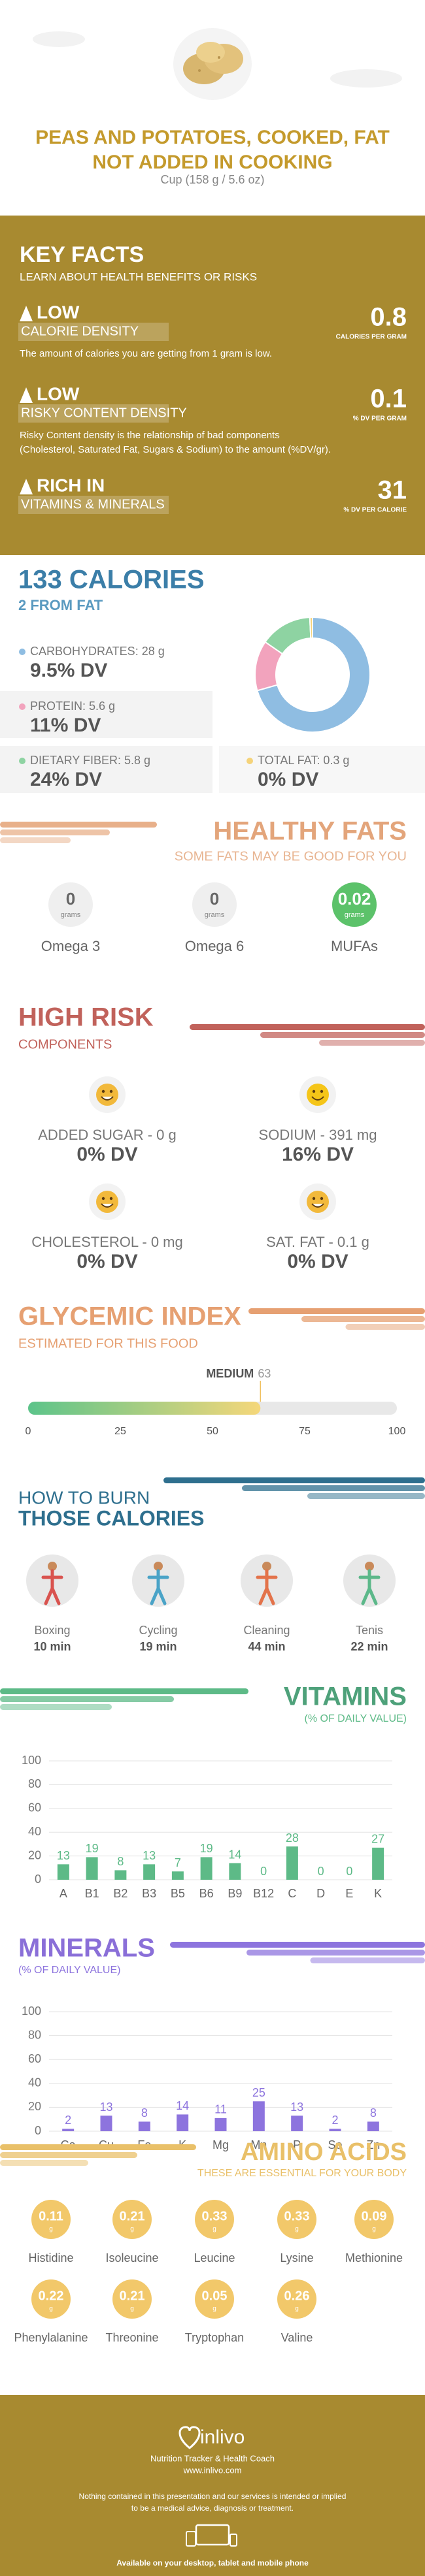 This screenshot has width=425, height=2576. What do you see at coordinates (52, 1646) in the screenshot?
I see `activity-time: 10 min` at bounding box center [52, 1646].